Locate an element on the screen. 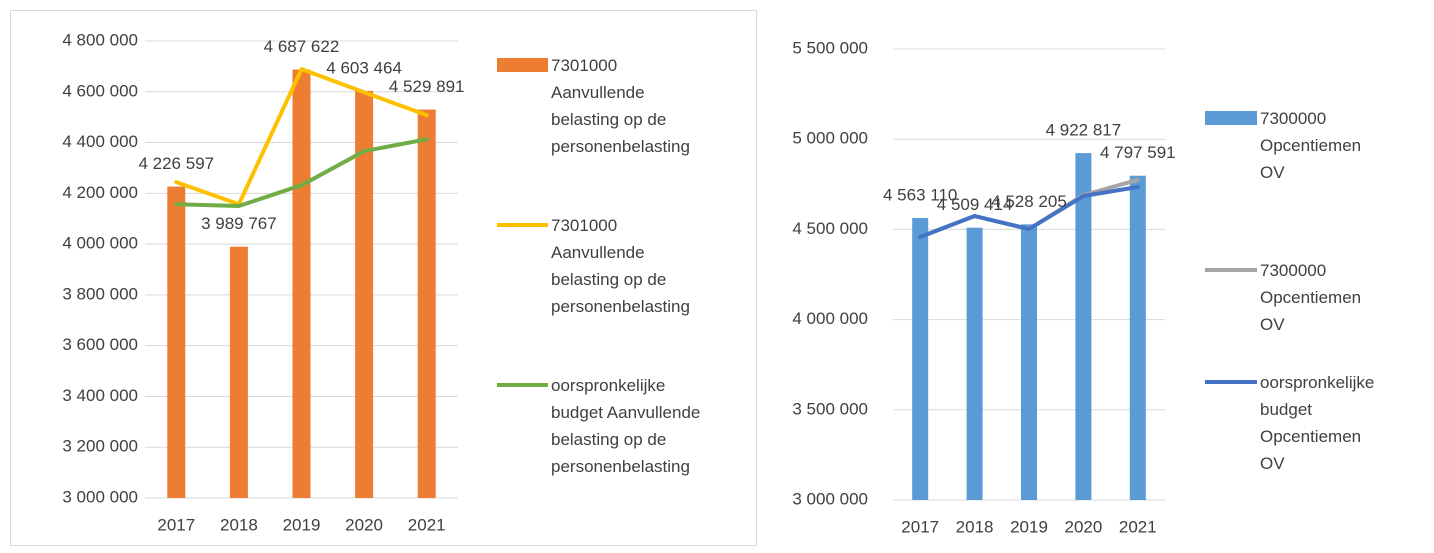 This screenshot has width=1434, height=553. y-tick-label: 4 800 000 is located at coordinates (100, 39).